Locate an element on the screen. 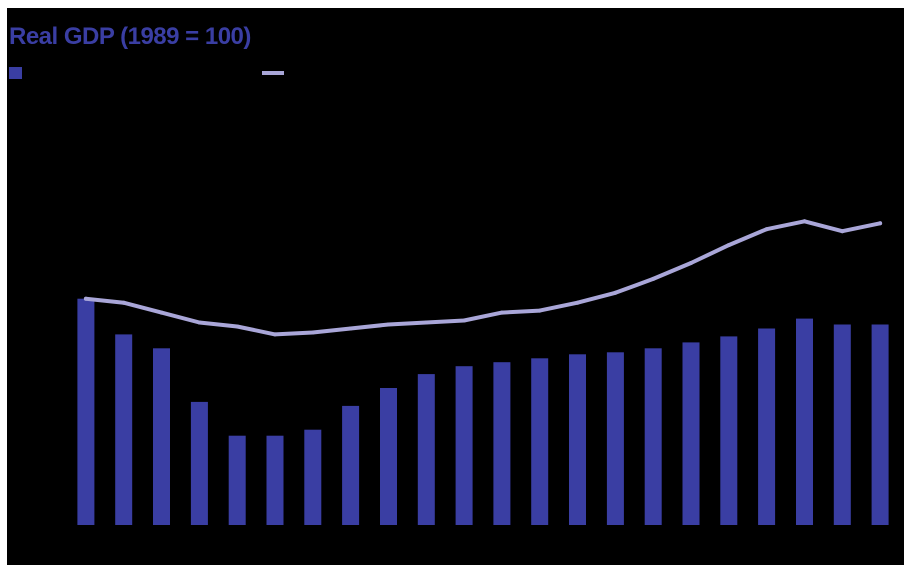 The width and height of the screenshot is (904, 572). legend-swatch-line is located at coordinates (273, 73).